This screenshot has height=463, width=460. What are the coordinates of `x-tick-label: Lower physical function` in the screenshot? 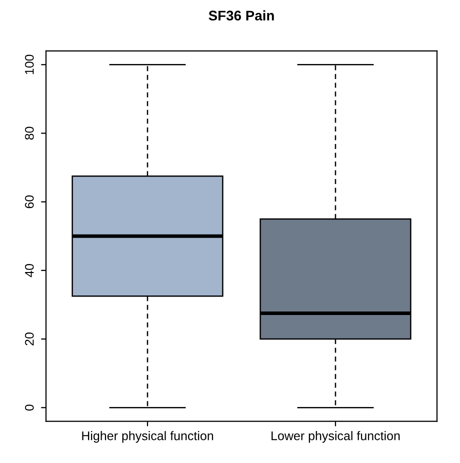 It's located at (336, 437).